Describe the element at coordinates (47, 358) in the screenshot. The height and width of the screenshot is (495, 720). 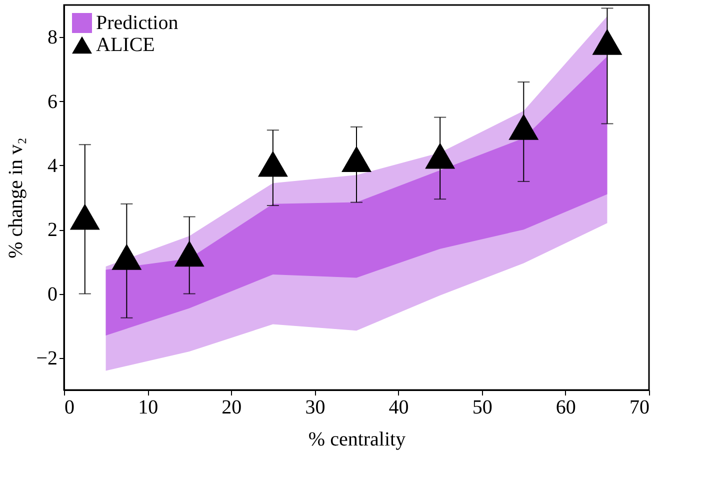
I see `y-tick-label: −2` at that location.